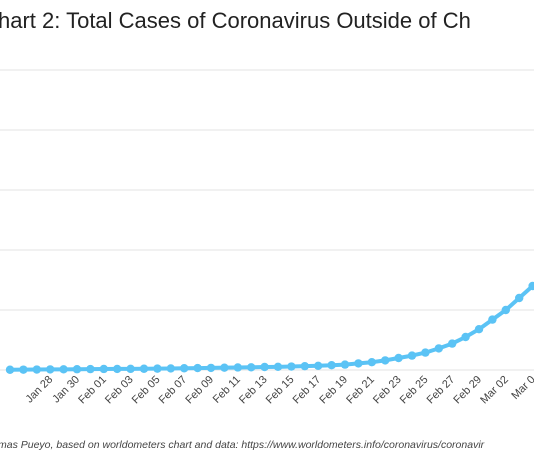 The height and width of the screenshot is (462, 534). What do you see at coordinates (173, 390) in the screenshot?
I see `x-tick-label: Feb 07` at bounding box center [173, 390].